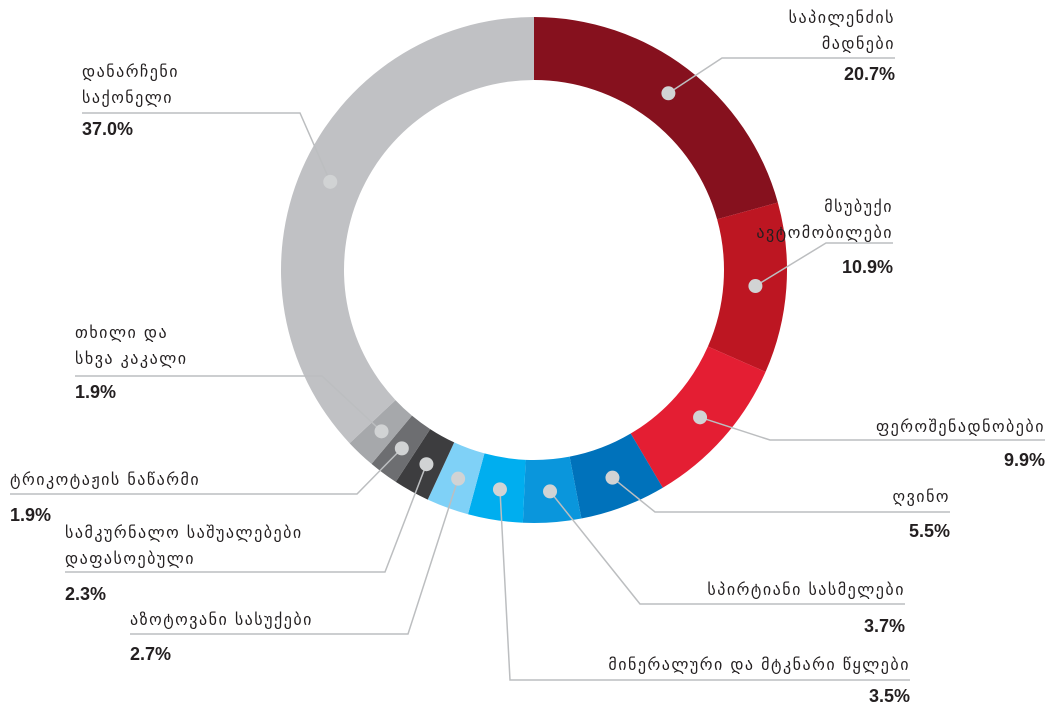 The height and width of the screenshot is (714, 1053). What do you see at coordinates (131, 345) in the screenshot?
I see `category-label: თხილი და სხვა კაკალი` at bounding box center [131, 345].